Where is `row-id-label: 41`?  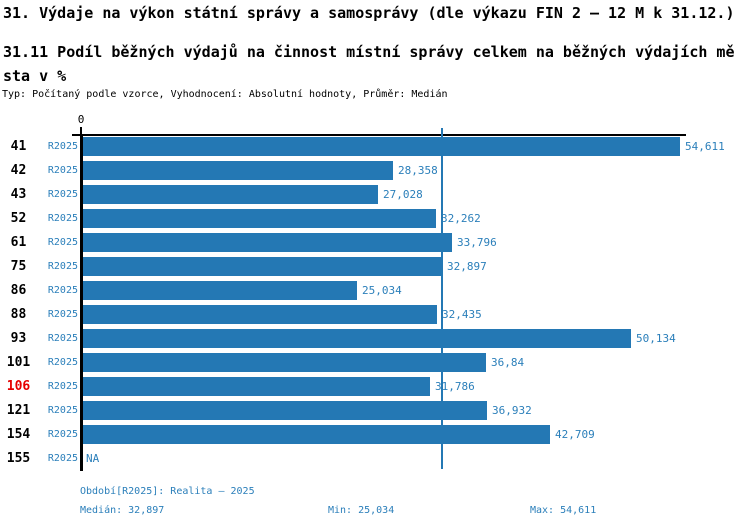 row-id-label: 41 is located at coordinates (18, 146).